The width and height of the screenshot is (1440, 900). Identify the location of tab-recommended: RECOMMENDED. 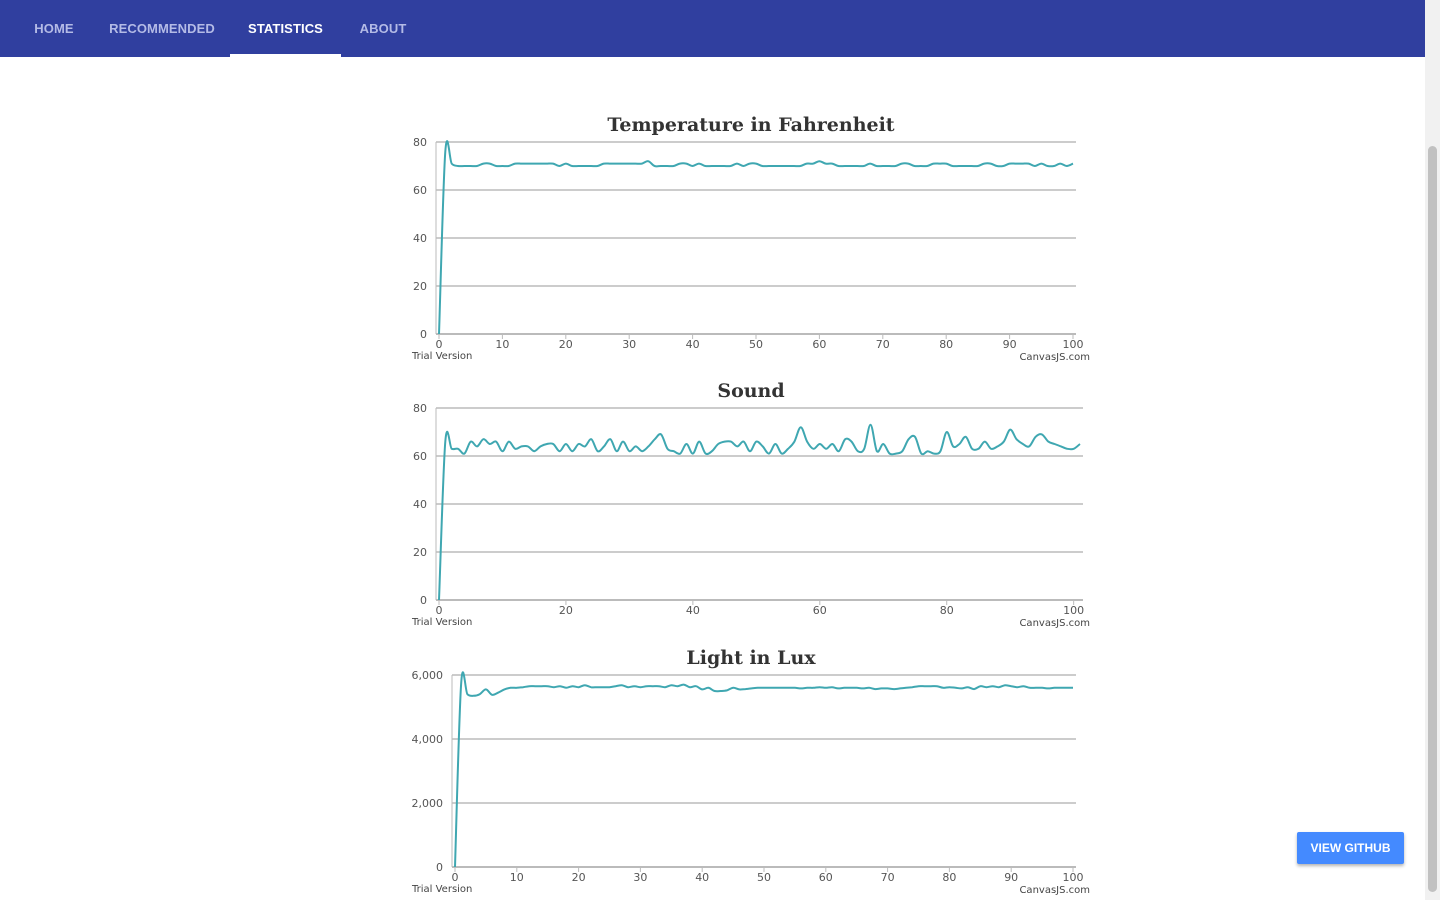
(162, 28).